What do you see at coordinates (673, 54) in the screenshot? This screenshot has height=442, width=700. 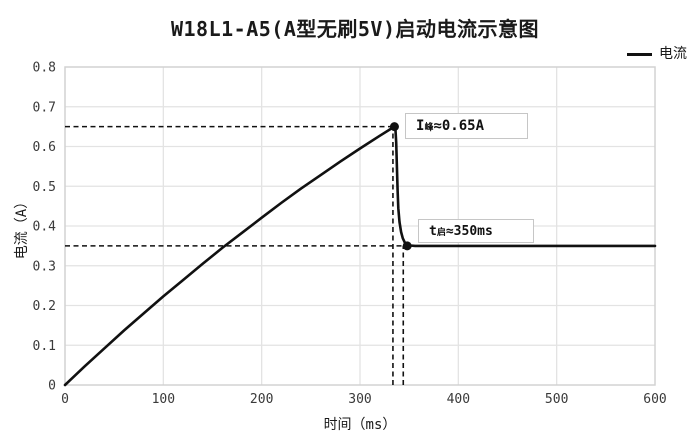 I see `legend-label: 电流` at bounding box center [673, 54].